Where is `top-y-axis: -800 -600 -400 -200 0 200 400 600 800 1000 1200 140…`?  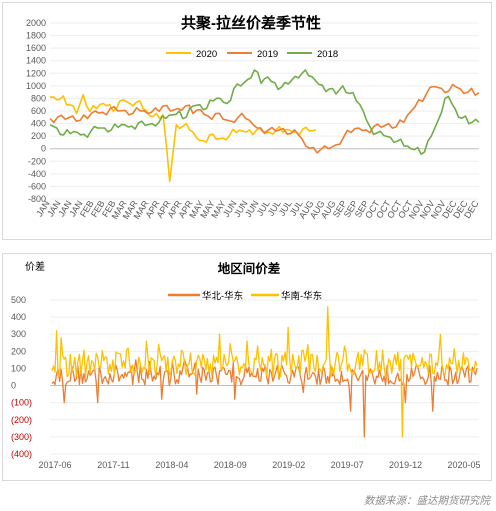
top-y-axis: -800 -600 -400 -200 0 200 400 600 800 1000 1200 140… is located at coordinates (36, 111).